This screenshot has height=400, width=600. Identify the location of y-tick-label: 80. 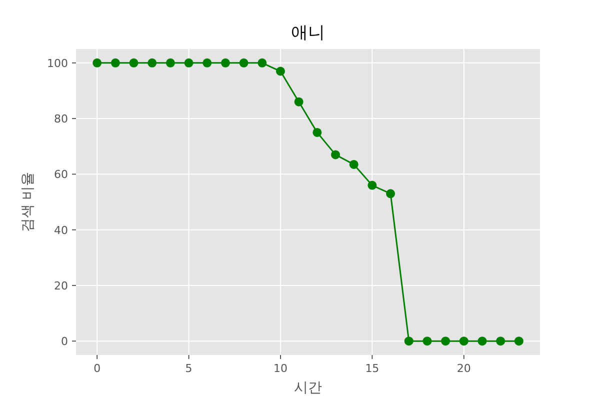
(61, 119).